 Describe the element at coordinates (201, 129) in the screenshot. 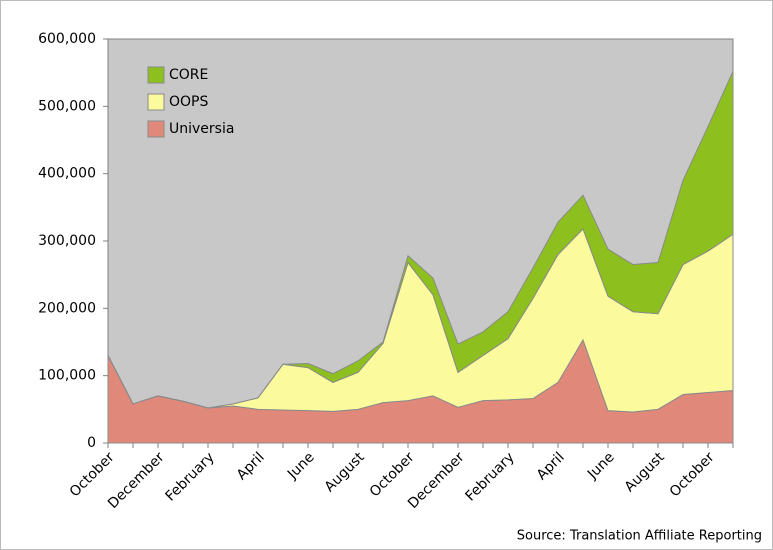

I see `legend-label: Universia` at that location.